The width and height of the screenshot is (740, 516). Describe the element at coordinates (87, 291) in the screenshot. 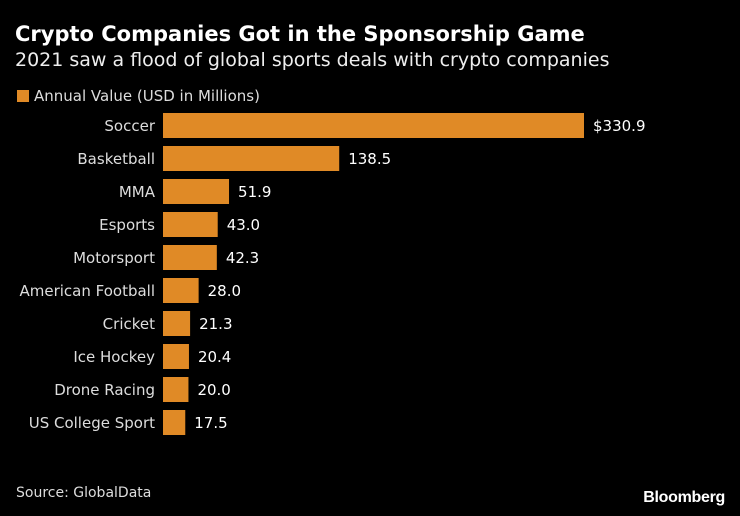

I see `category-label: American Football` at that location.